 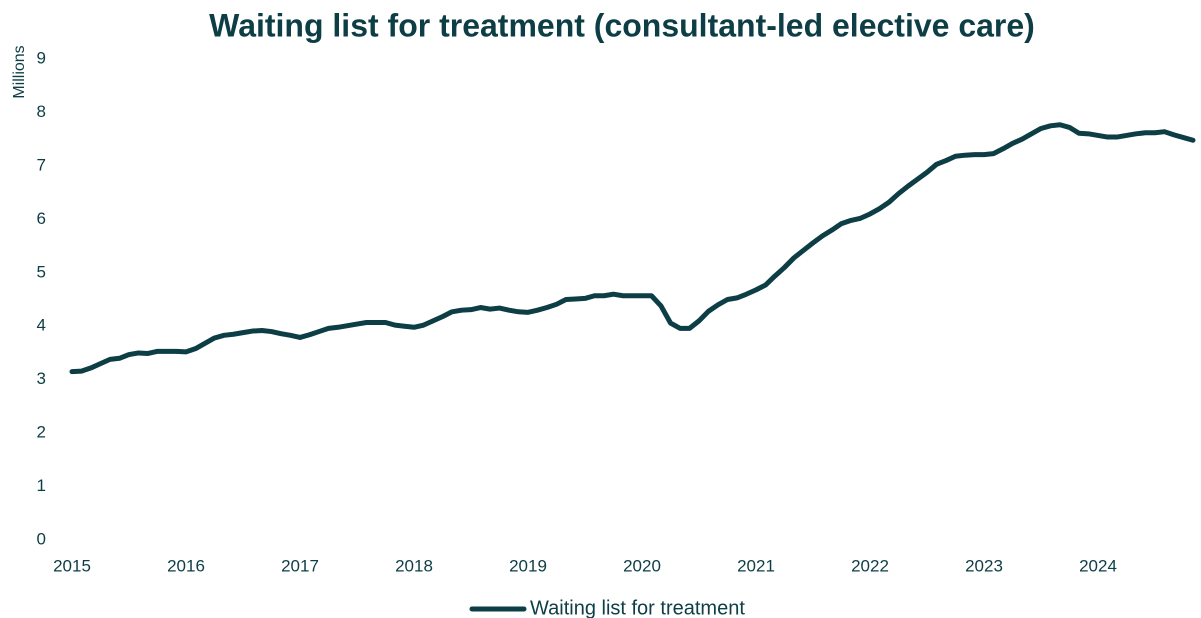 I want to click on y-tick-label: 5, so click(x=41, y=271).